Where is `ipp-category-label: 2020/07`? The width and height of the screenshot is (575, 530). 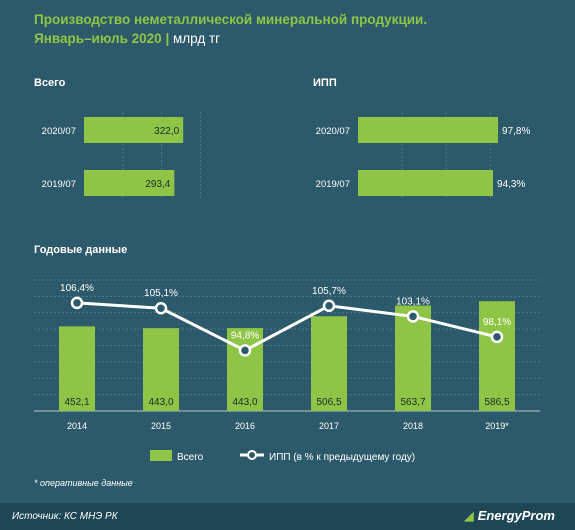
ipp-category-label: 2020/07 is located at coordinates (333, 131).